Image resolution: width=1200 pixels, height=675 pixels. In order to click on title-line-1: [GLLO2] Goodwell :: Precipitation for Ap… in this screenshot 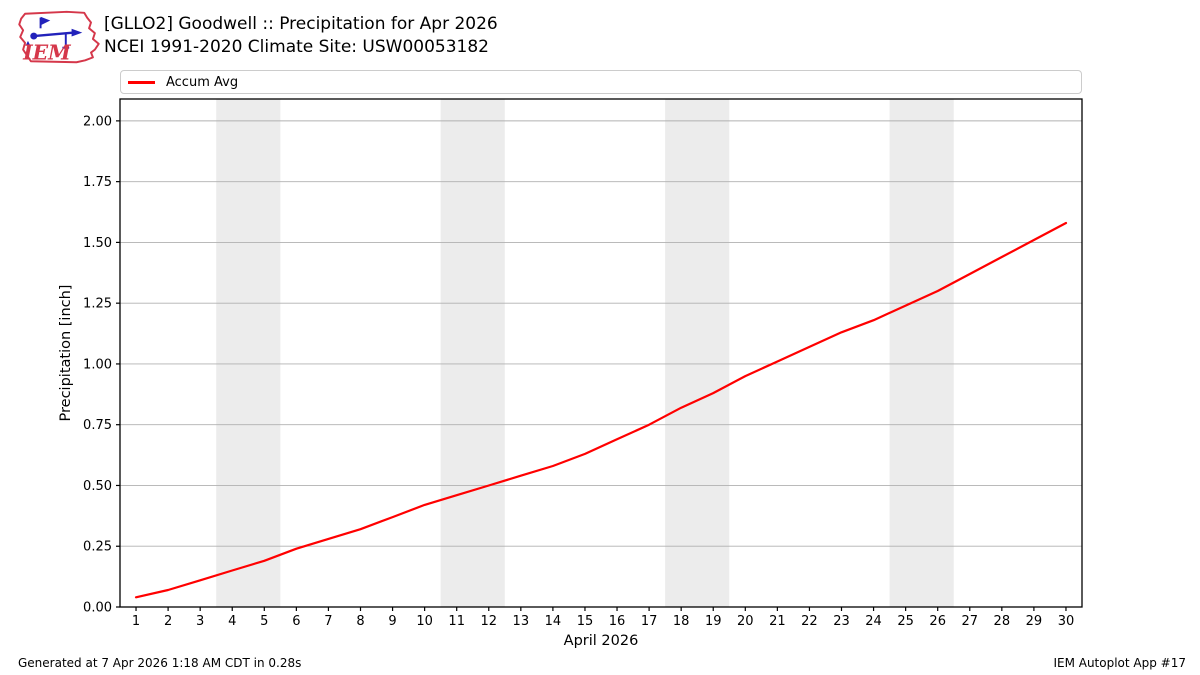, I will do `click(301, 24)`.